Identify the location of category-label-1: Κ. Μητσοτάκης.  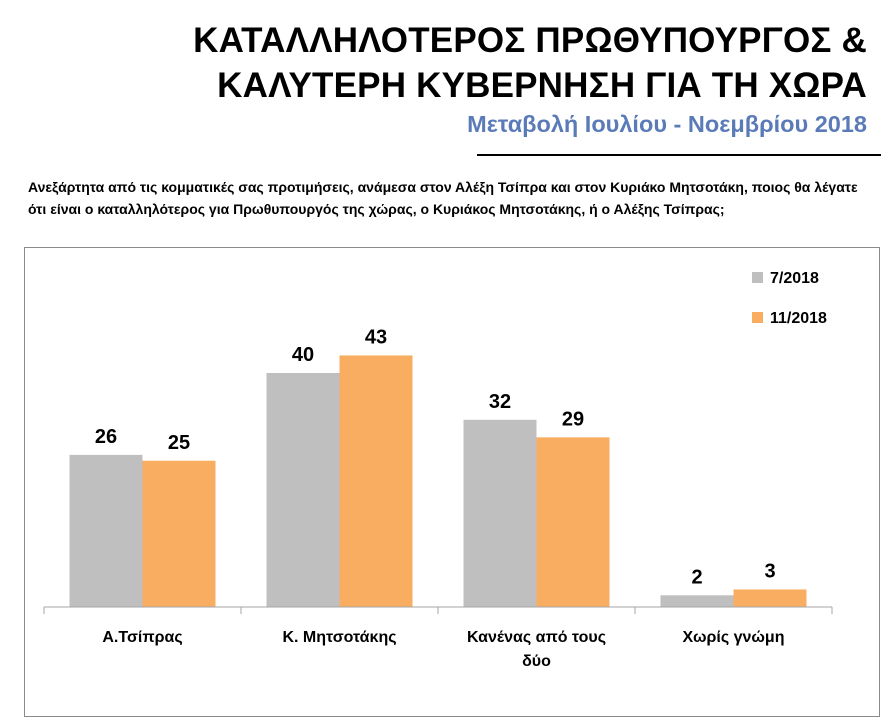
(339, 637).